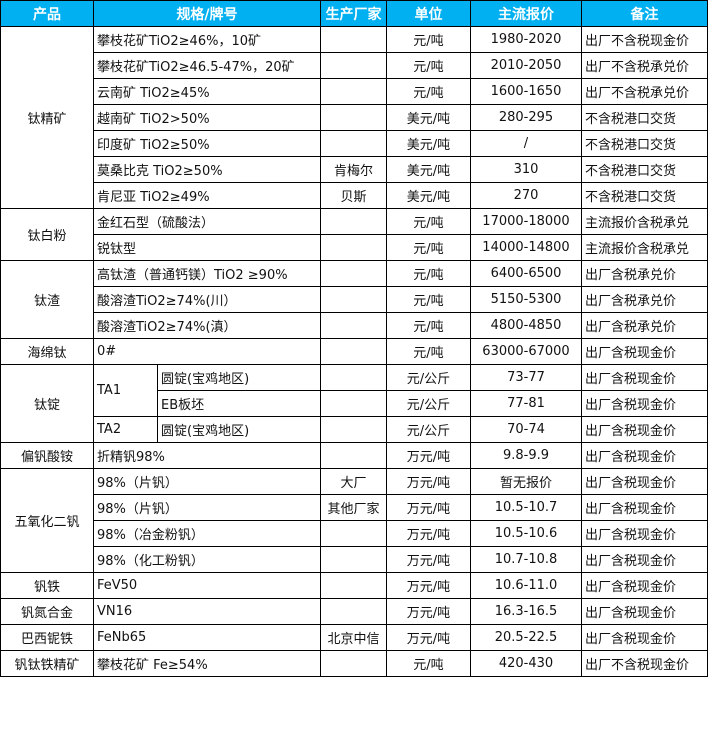 This screenshot has height=731, width=708. I want to click on price-cell: 暂无报价, so click(526, 481).